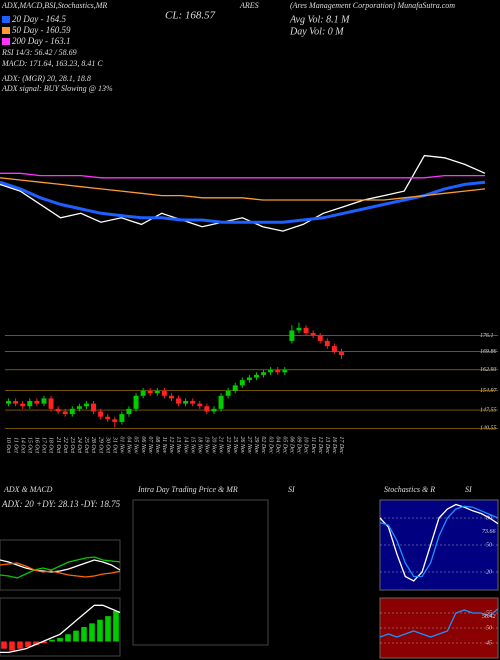  Describe the element at coordinates (58, 445) in the screenshot. I see `x-tick-label: 21 Oct` at that location.